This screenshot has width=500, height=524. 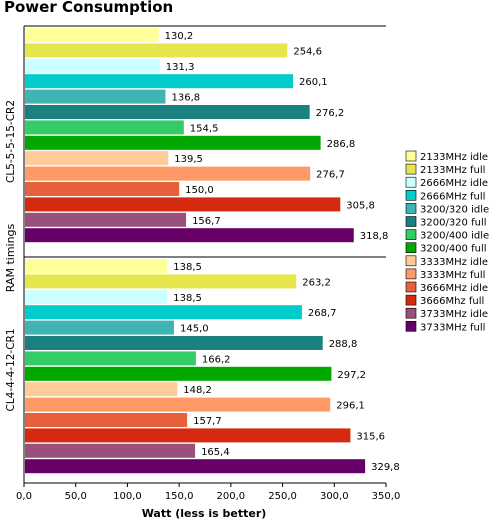 What do you see at coordinates (452, 196) in the screenshot?
I see `legend-label: 2666MHz full` at bounding box center [452, 196].